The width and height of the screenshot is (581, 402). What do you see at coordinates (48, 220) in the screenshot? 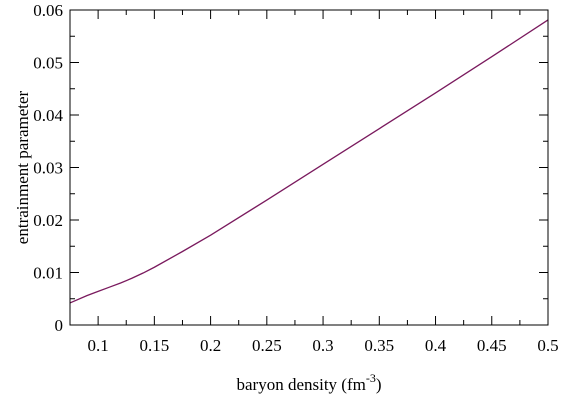
I see `y-tick-label: 0.02` at bounding box center [48, 220].